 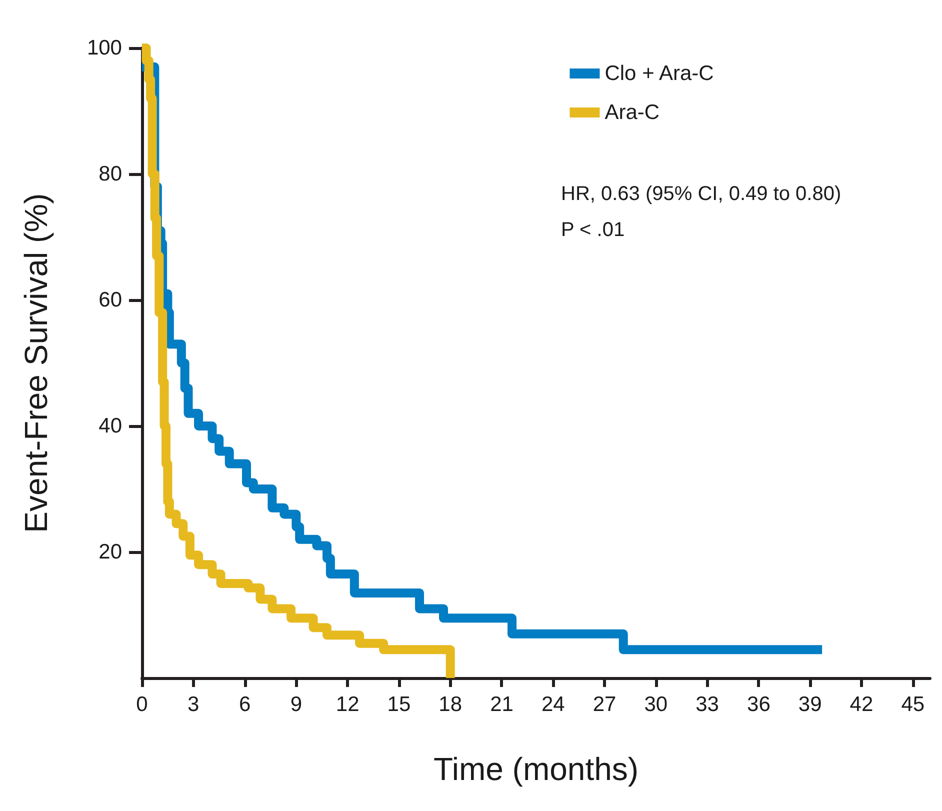 I want to click on x-tick-label: 6, so click(x=244, y=704).